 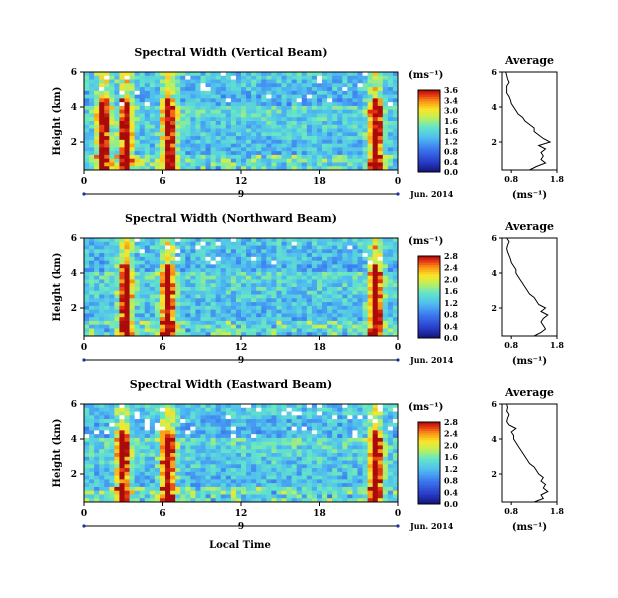 I want to click on colorbar-tick-label: 3.4, so click(x=451, y=100).